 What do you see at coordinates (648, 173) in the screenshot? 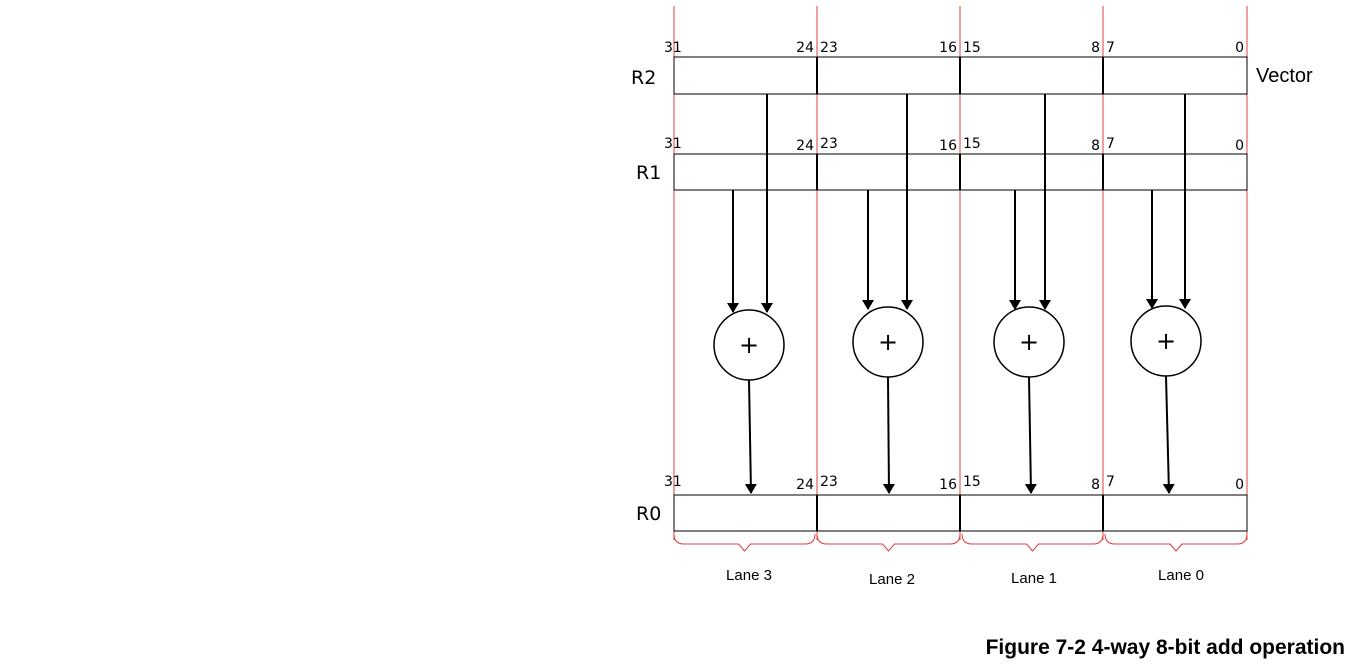
I see `register-label-r1: R1` at bounding box center [648, 173].